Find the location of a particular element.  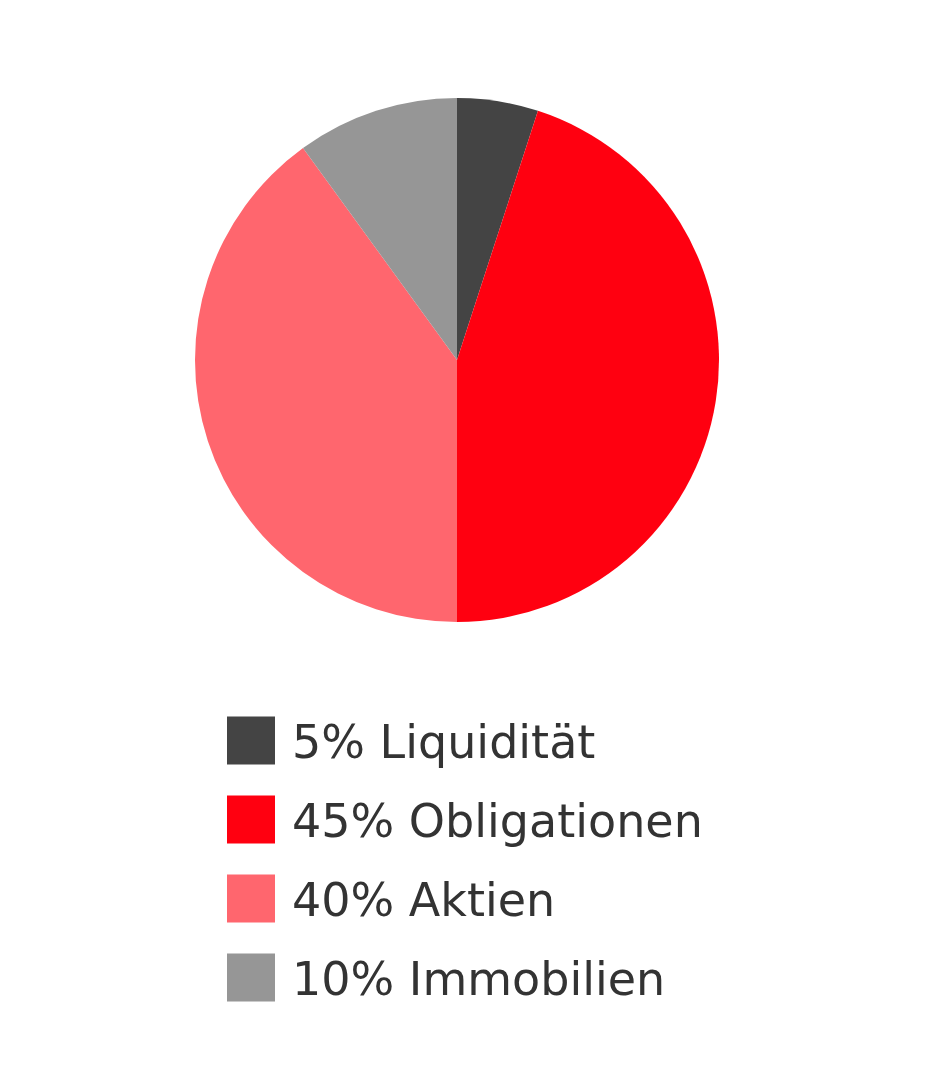

legend-label: 10% Immobilien is located at coordinates (479, 979).